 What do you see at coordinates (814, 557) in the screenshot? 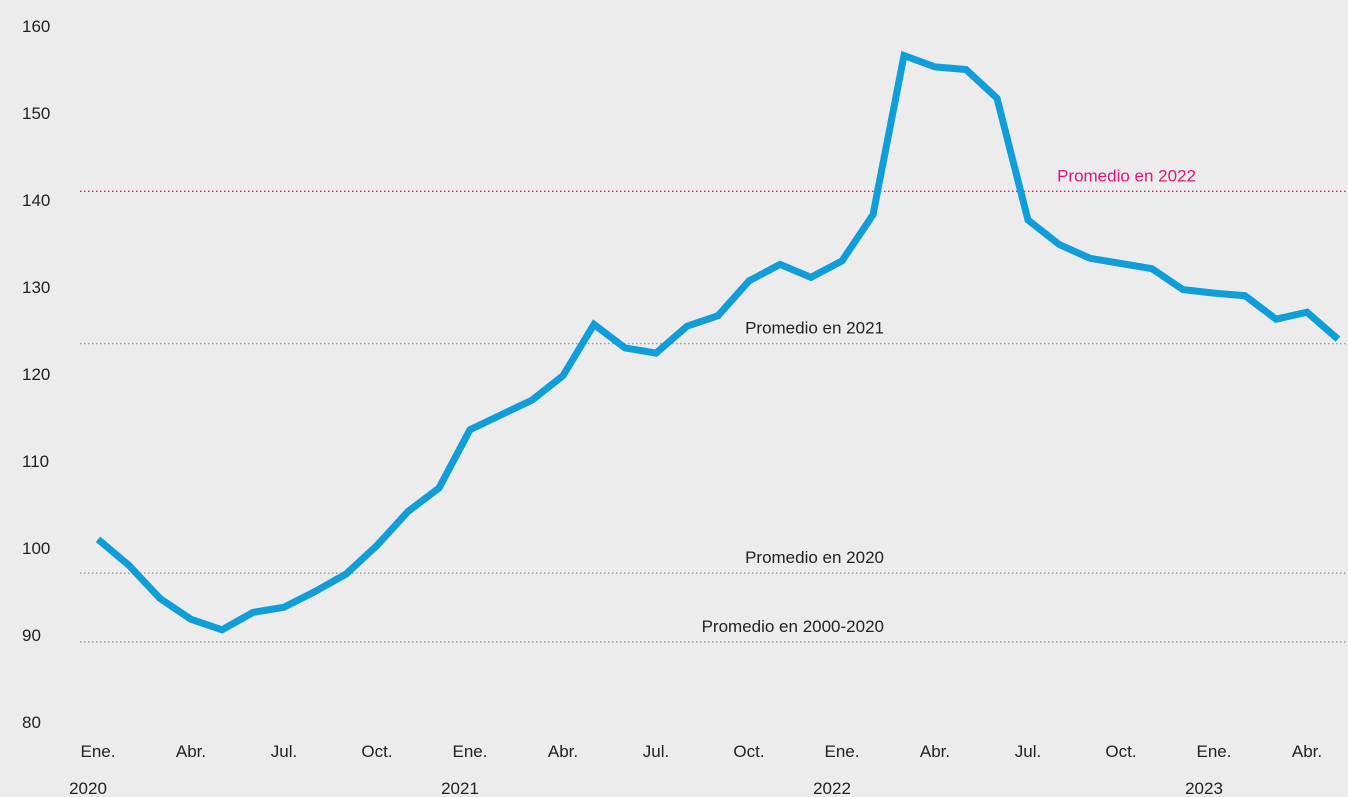
I see `reference-line-label: Promedio en 2020` at bounding box center [814, 557].